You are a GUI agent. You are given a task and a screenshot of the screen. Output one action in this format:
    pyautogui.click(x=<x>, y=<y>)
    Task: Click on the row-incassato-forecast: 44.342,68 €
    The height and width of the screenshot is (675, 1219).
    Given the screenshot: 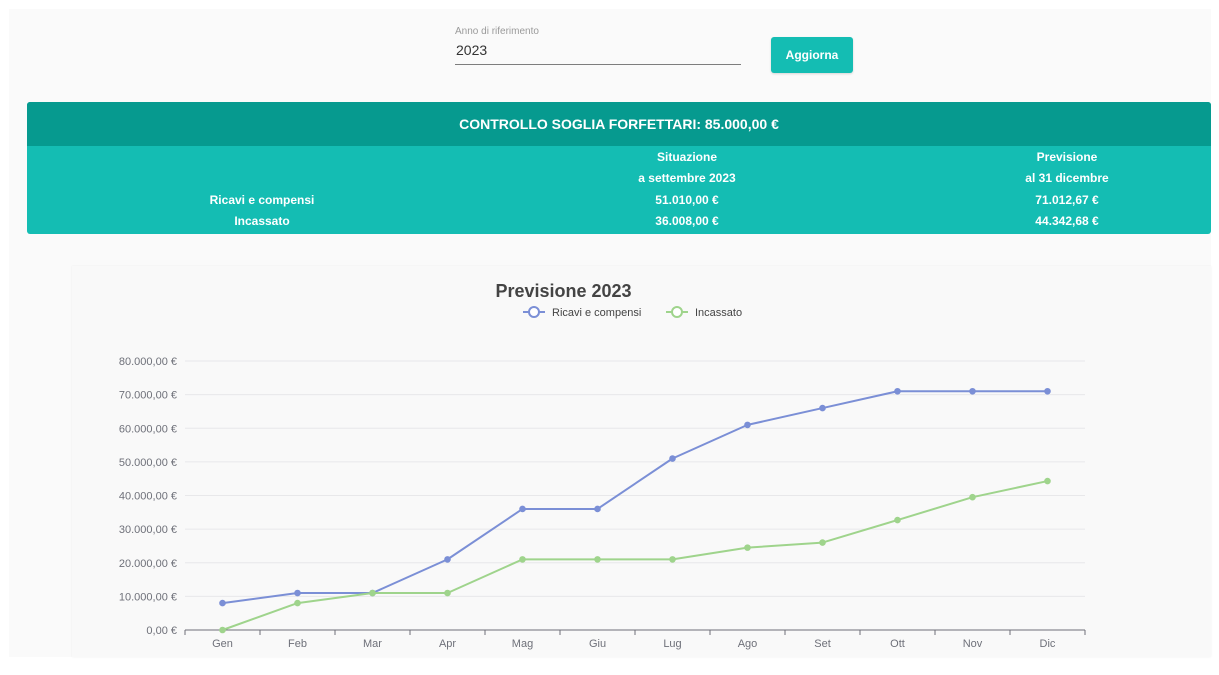 What is the action you would take?
    pyautogui.click(x=1067, y=221)
    